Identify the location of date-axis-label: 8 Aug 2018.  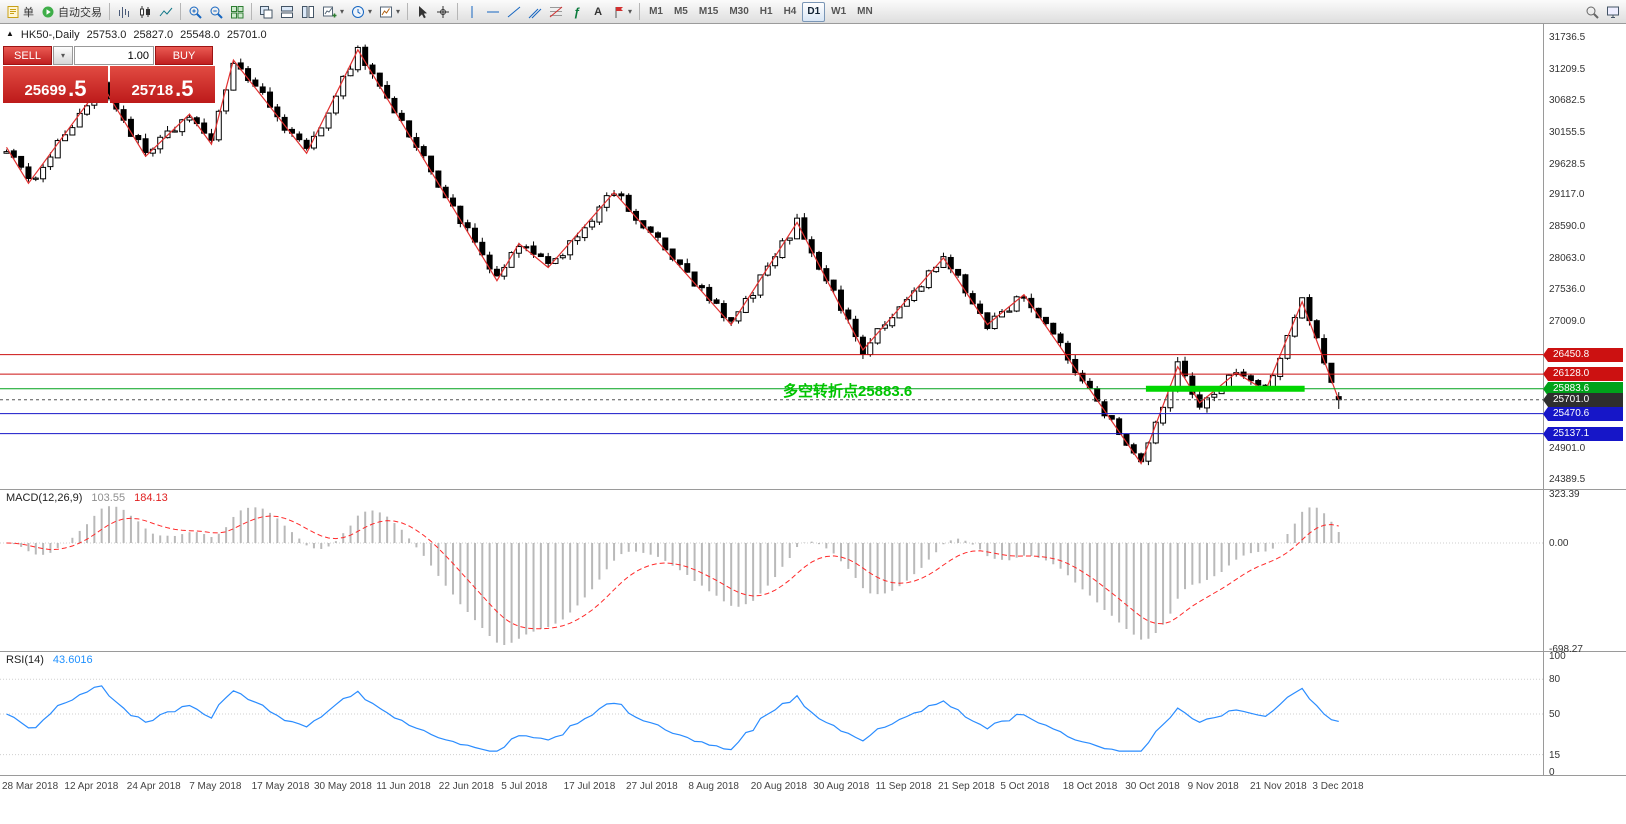
(713, 786).